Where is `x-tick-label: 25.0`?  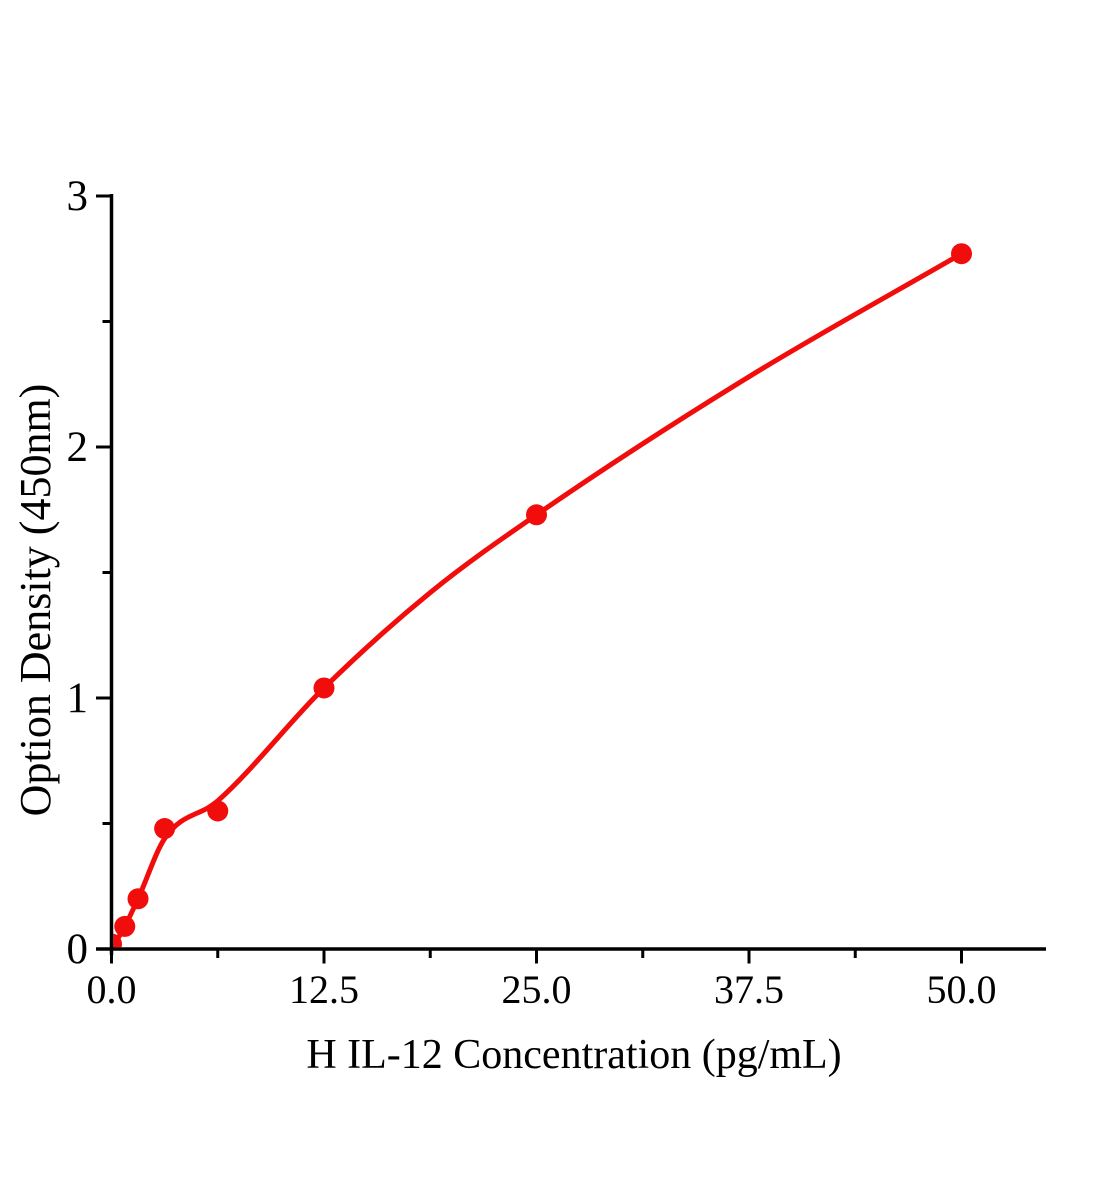
x-tick-label: 25.0 is located at coordinates (537, 989).